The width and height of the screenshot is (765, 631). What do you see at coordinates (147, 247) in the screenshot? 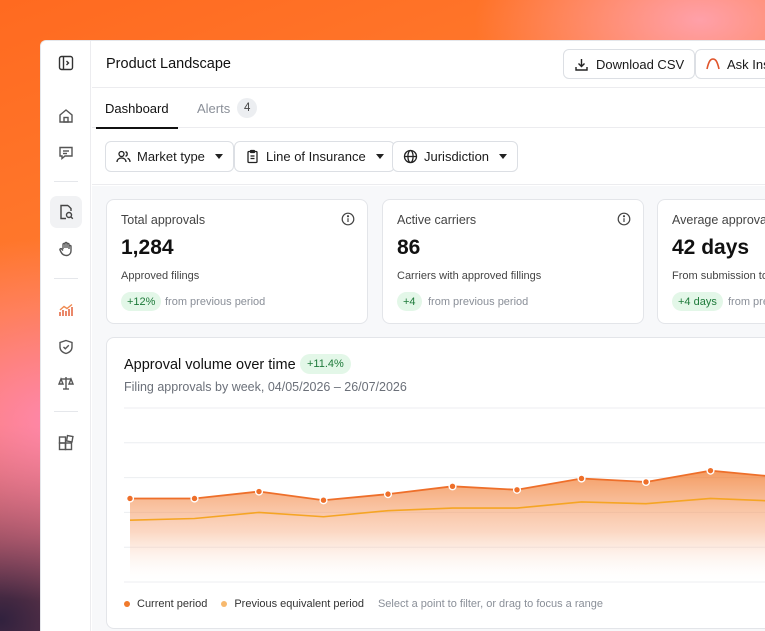
I see `kpi-value: 1,284` at bounding box center [147, 247].